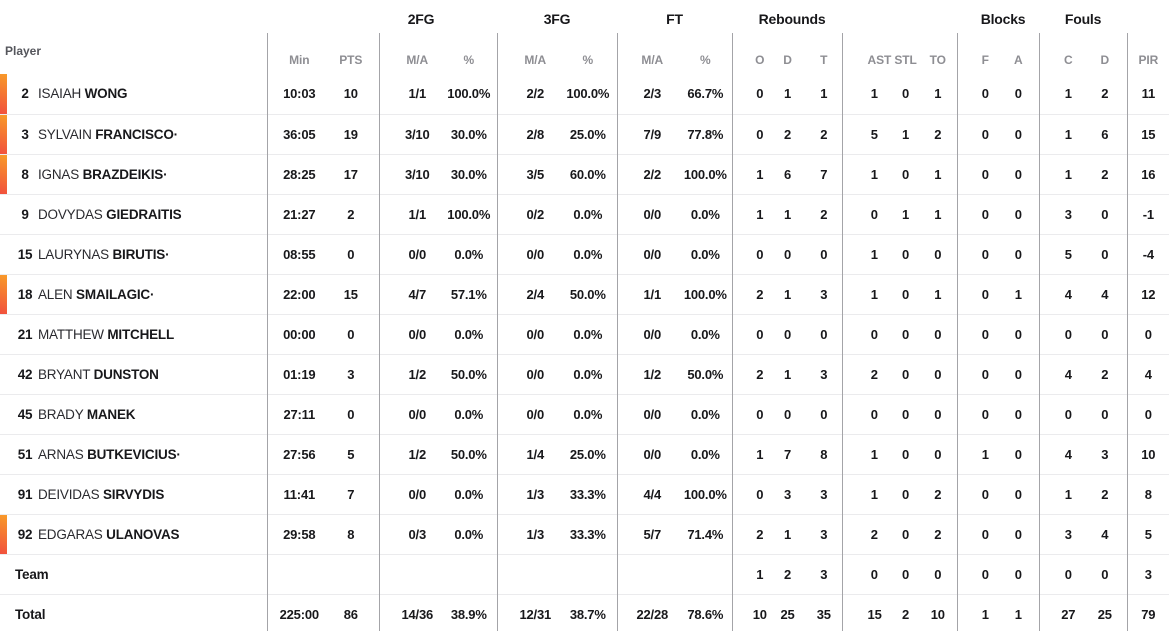 Image resolution: width=1169 pixels, height=631 pixels. Describe the element at coordinates (648, 454) in the screenshot. I see `cell-ft_ma: 0/0` at that location.